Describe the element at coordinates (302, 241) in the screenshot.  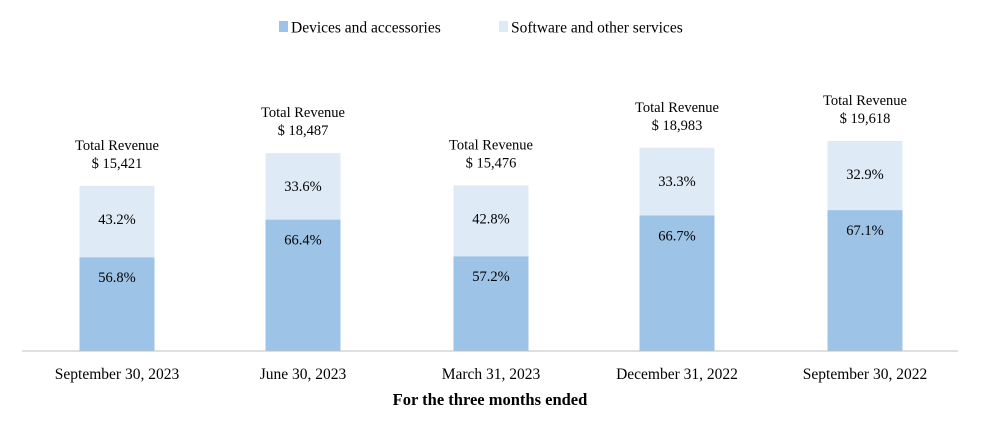
I see `data-label-devices: 66.4%` at that location.